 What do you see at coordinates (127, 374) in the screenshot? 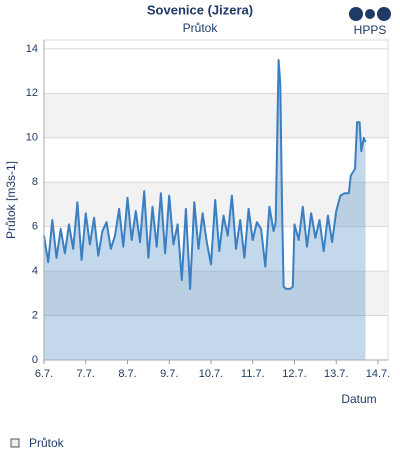
I see `x-tick-label: 8.7.` at bounding box center [127, 374].